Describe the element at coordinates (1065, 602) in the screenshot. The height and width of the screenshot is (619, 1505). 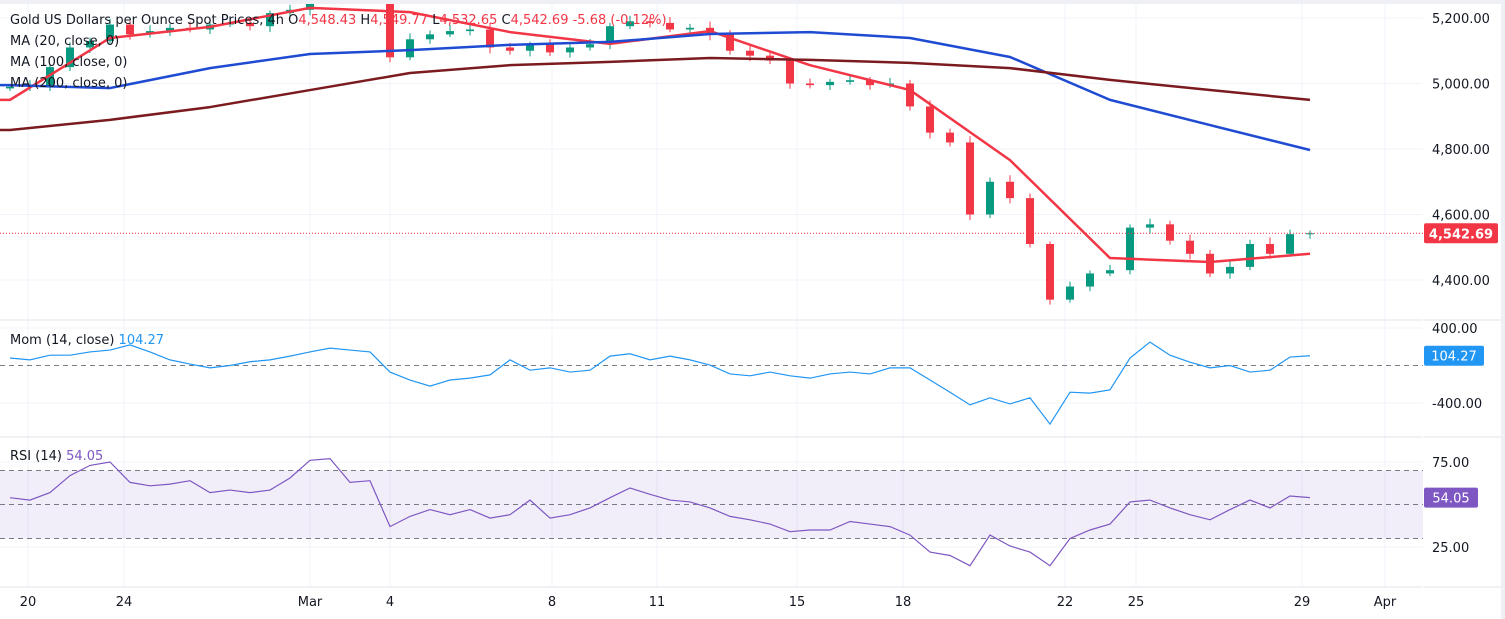
I see `x-tick-label: 22` at that location.